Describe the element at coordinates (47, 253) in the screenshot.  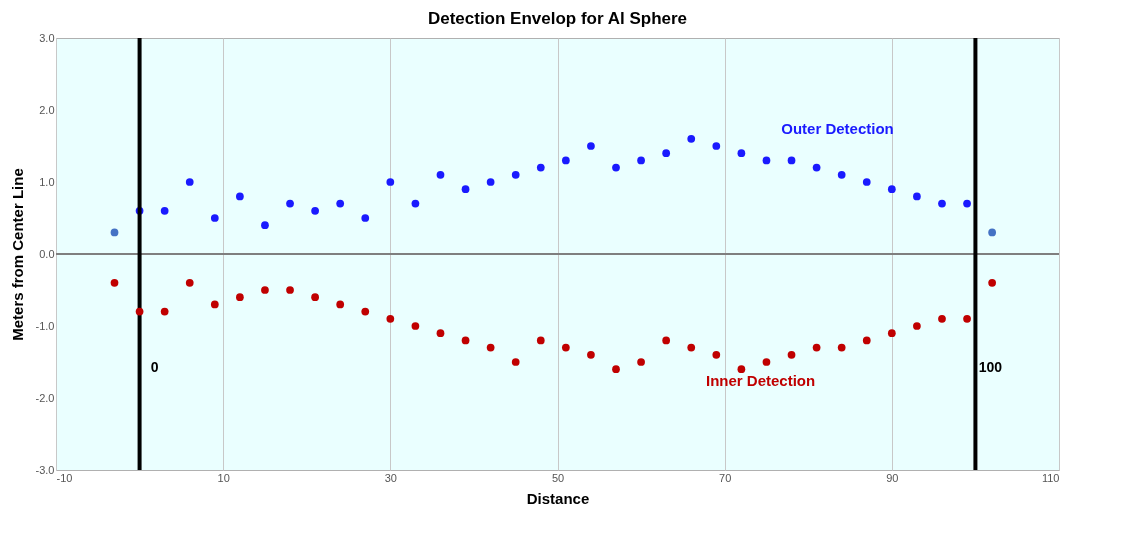
I see `y-tick-label: 0.0` at that location.